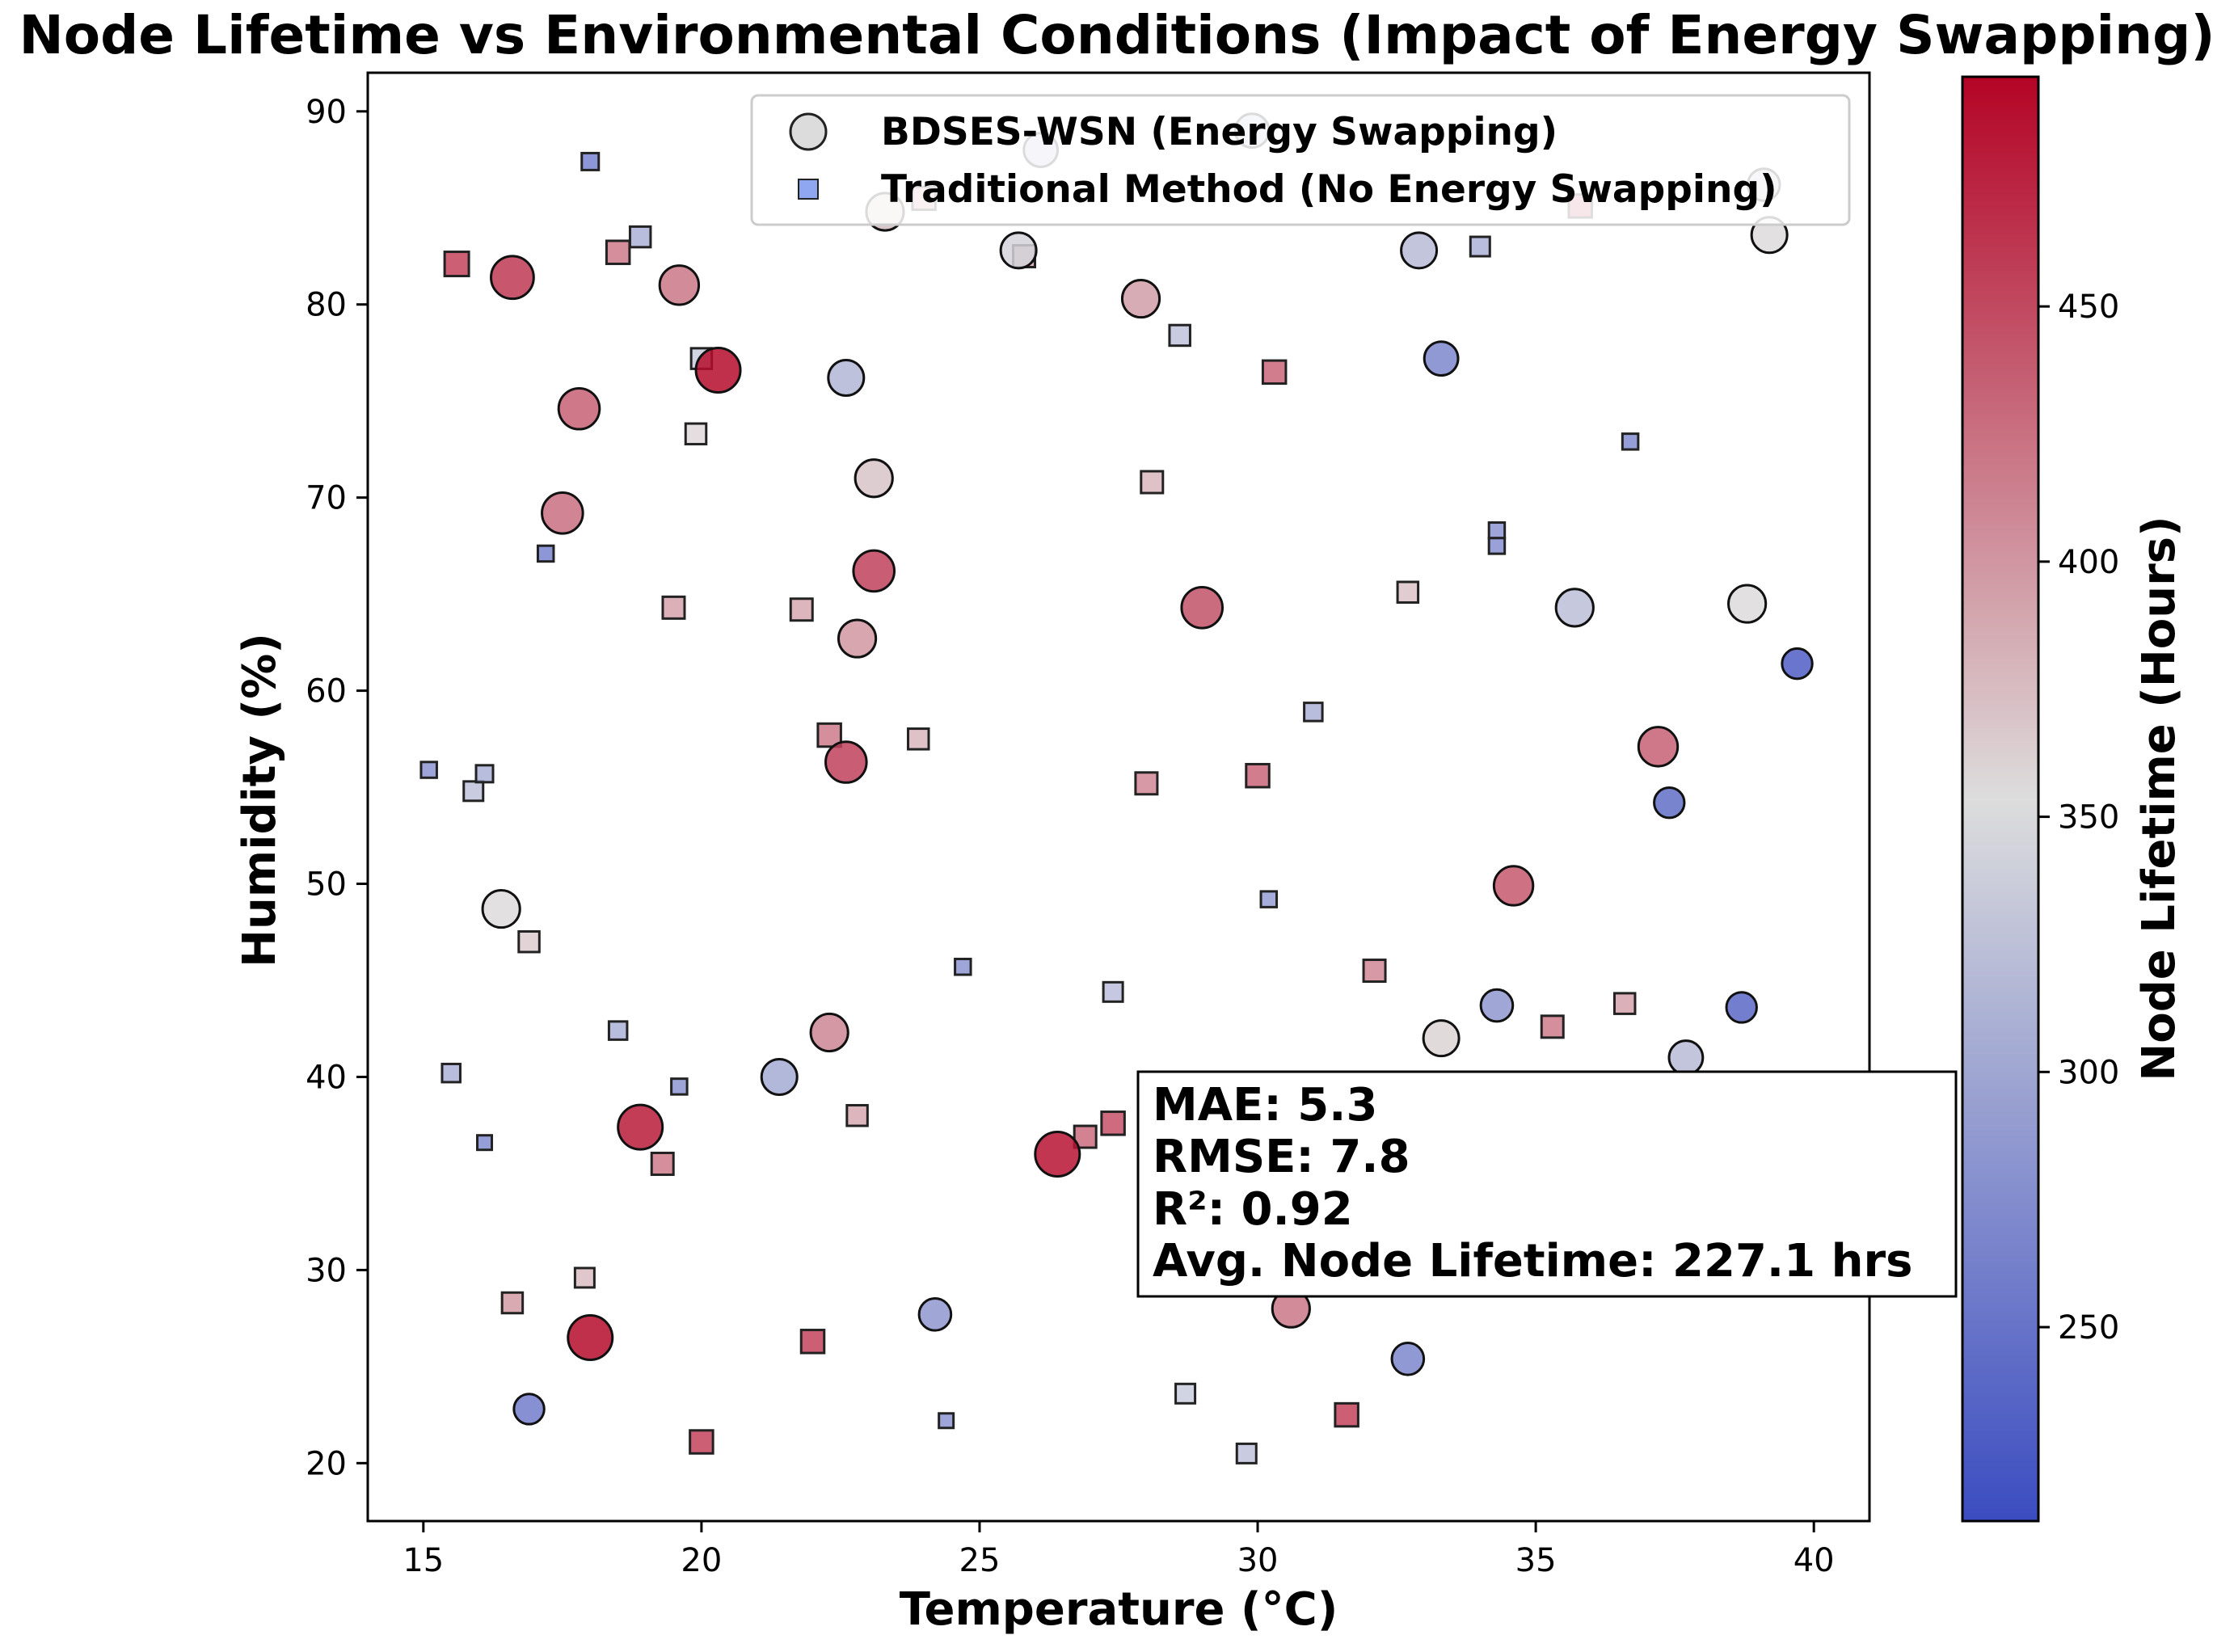  Describe the element at coordinates (1253, 1209) in the screenshot. I see `stats-r2: R²: 0.92` at that location.